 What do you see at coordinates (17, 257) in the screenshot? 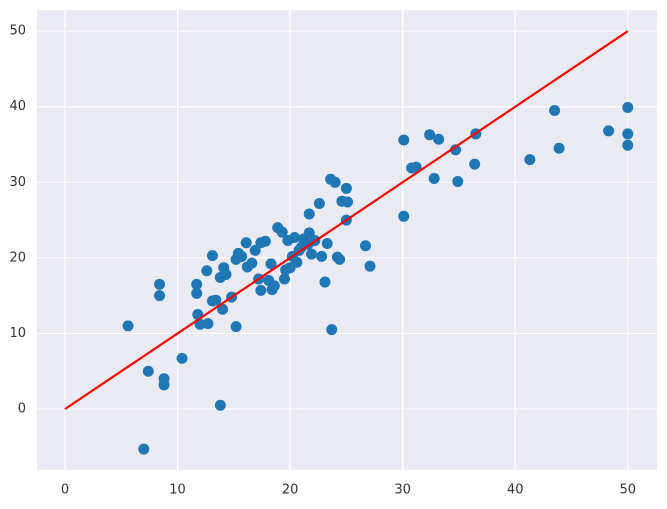
I see `y-tick-label: 20` at bounding box center [17, 257].